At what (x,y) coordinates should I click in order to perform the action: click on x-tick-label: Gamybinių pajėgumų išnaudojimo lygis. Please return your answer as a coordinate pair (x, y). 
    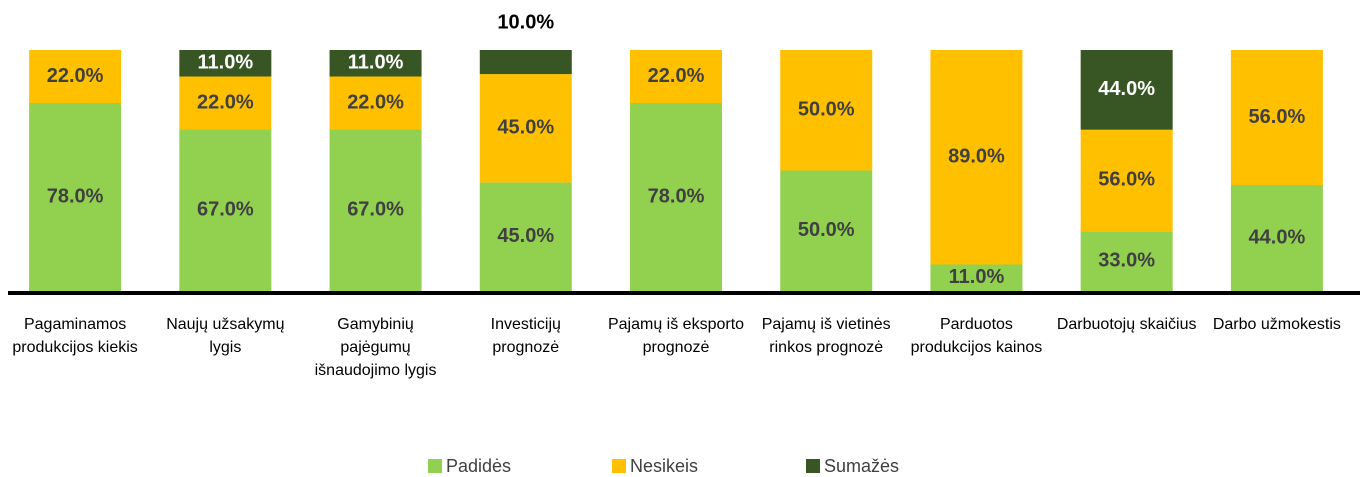
    Looking at the image, I should click on (375, 347).